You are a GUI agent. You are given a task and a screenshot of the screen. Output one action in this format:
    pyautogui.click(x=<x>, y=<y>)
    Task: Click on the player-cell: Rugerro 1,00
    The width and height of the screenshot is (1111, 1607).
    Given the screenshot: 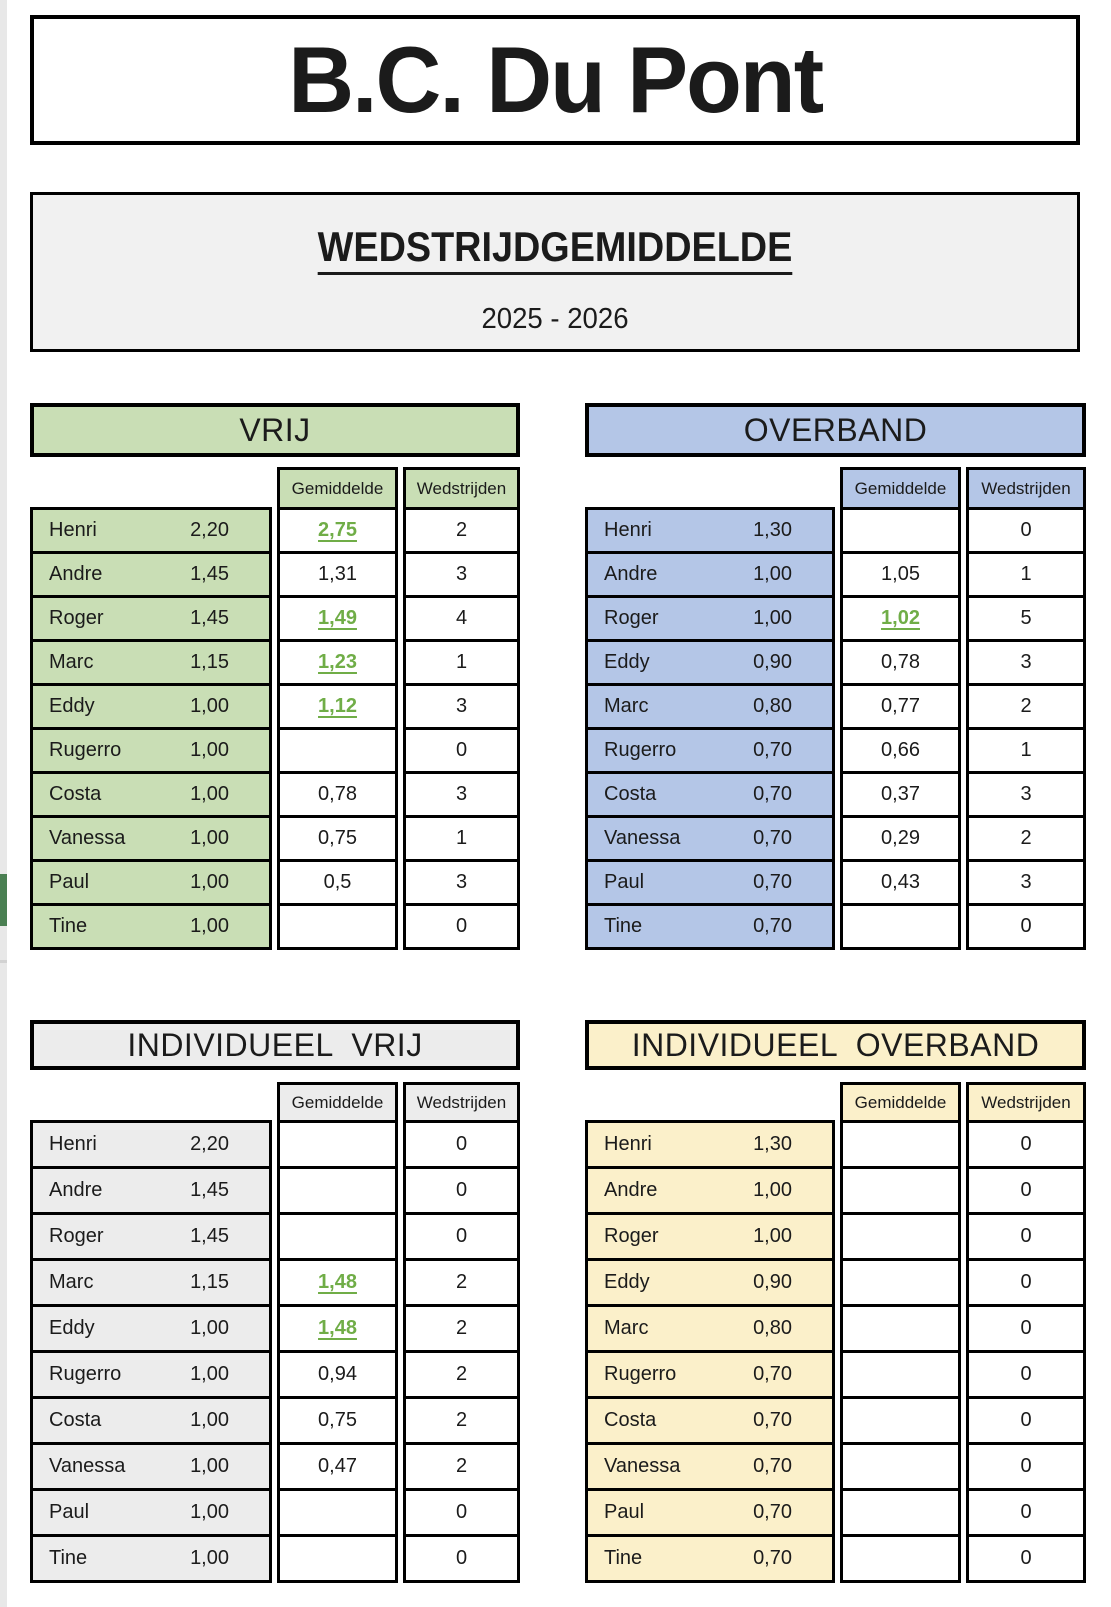 What is the action you would take?
    pyautogui.click(x=151, y=1374)
    